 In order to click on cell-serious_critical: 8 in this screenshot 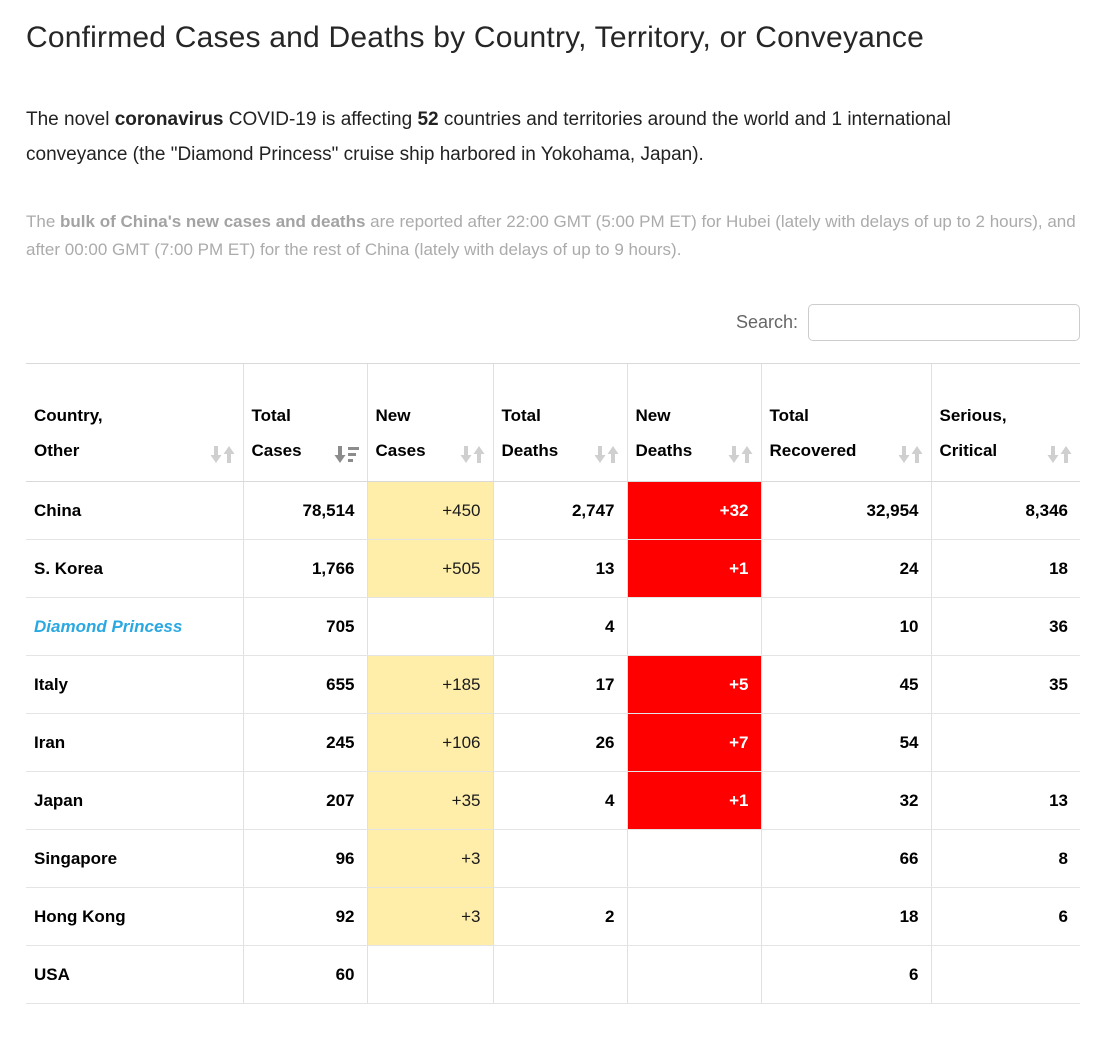, I will do `click(1005, 858)`.